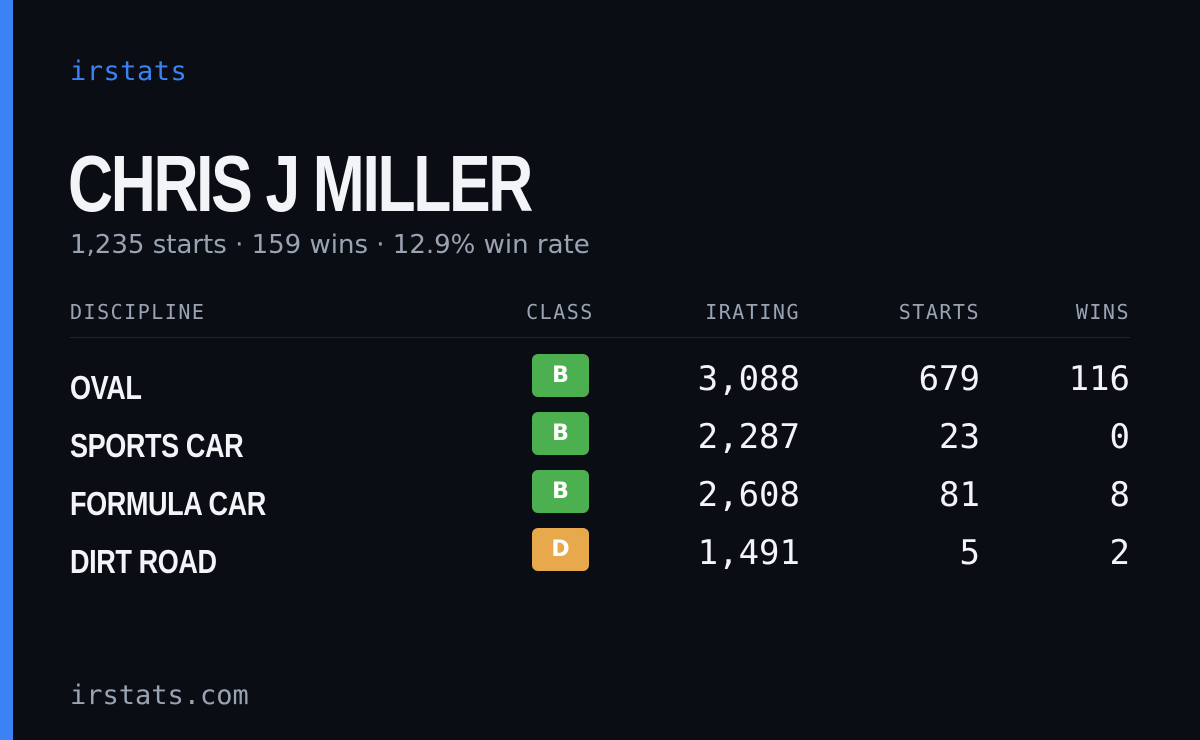  I want to click on driver-name: CHRIS J MILLER, so click(300, 183).